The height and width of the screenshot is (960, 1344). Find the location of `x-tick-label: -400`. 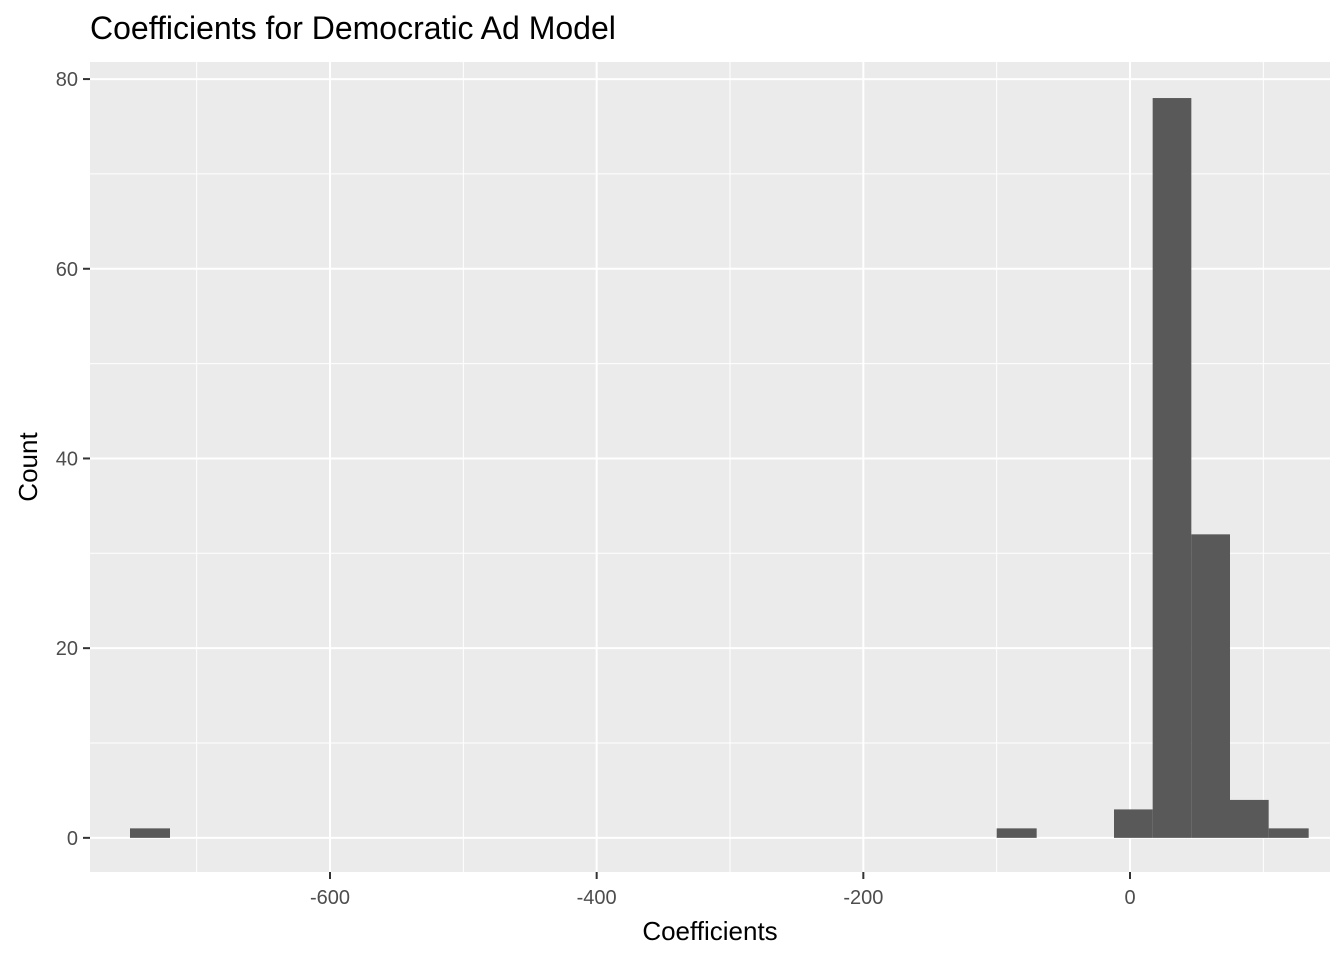

x-tick-label: -400 is located at coordinates (597, 898).